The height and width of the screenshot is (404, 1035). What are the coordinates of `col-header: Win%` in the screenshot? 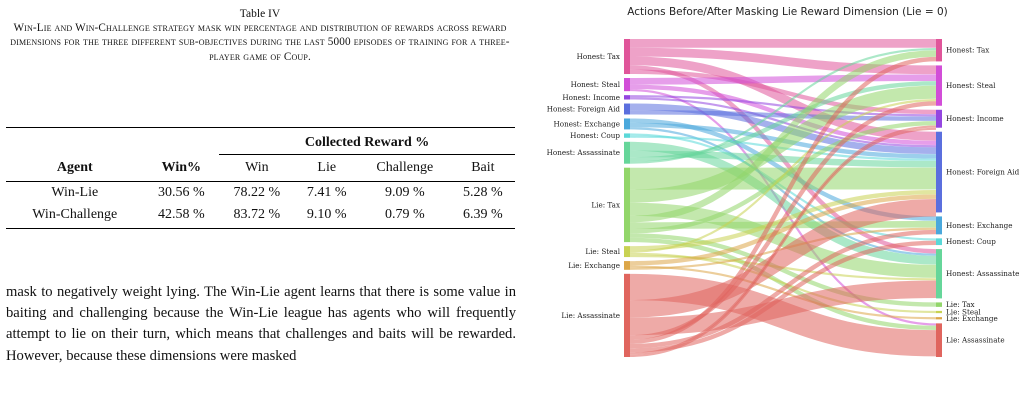 It's located at (181, 167).